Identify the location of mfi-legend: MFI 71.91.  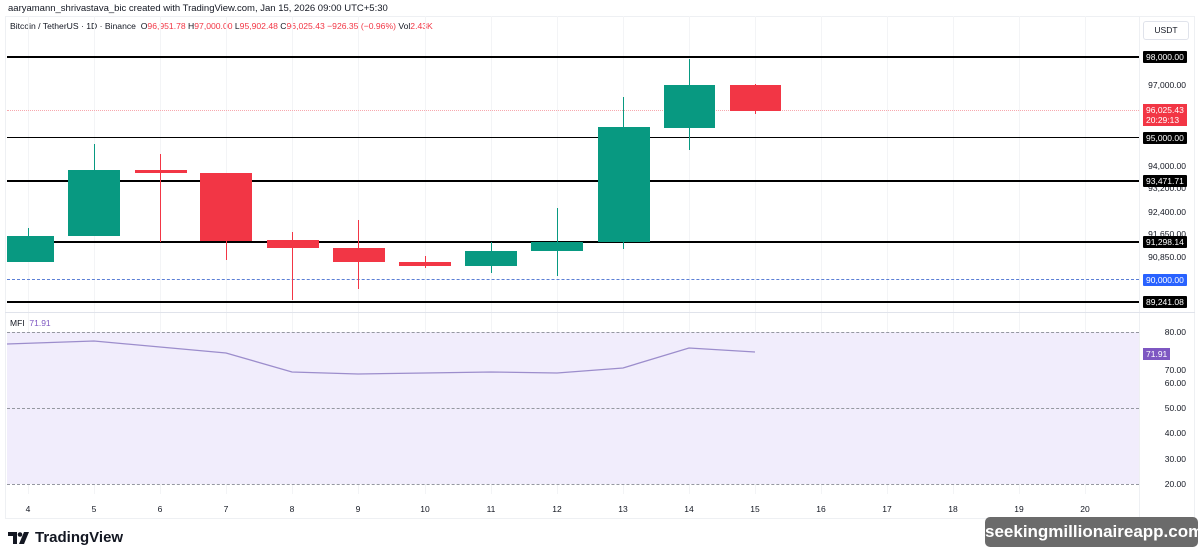
(30, 323).